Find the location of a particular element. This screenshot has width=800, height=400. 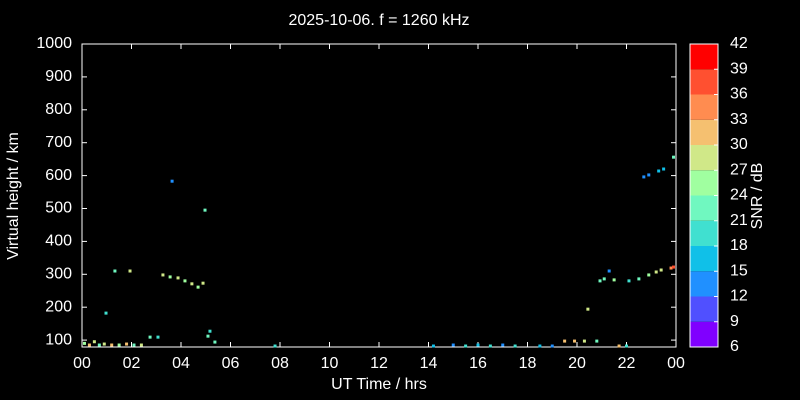

x-tick-label: 22 is located at coordinates (627, 363).